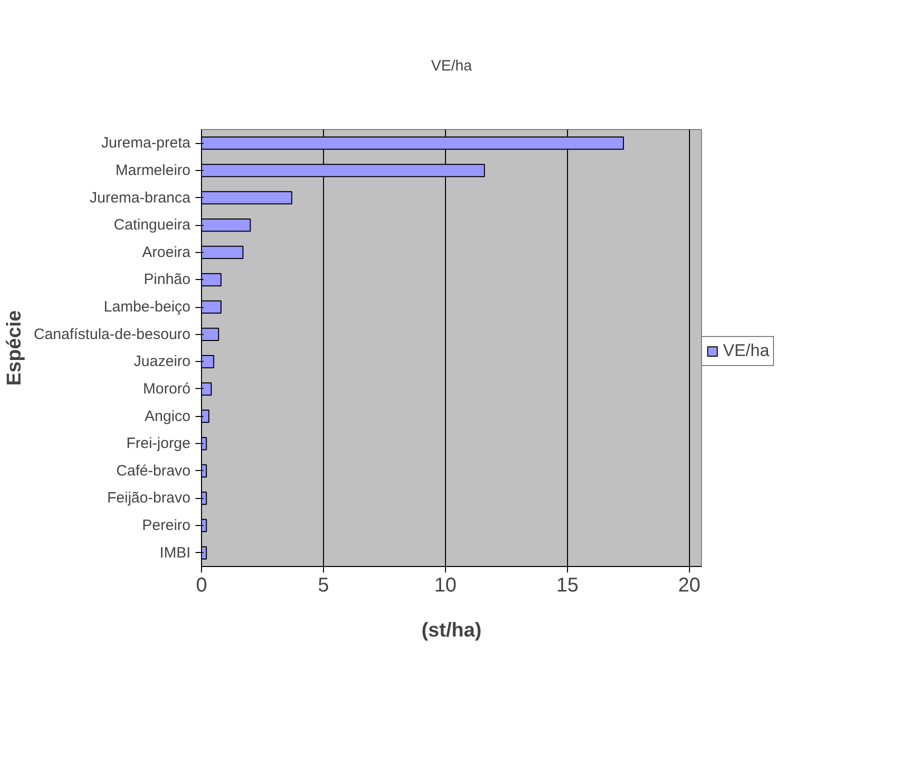 The width and height of the screenshot is (923, 783). Describe the element at coordinates (689, 585) in the screenshot. I see `x-tick-label: 20` at that location.